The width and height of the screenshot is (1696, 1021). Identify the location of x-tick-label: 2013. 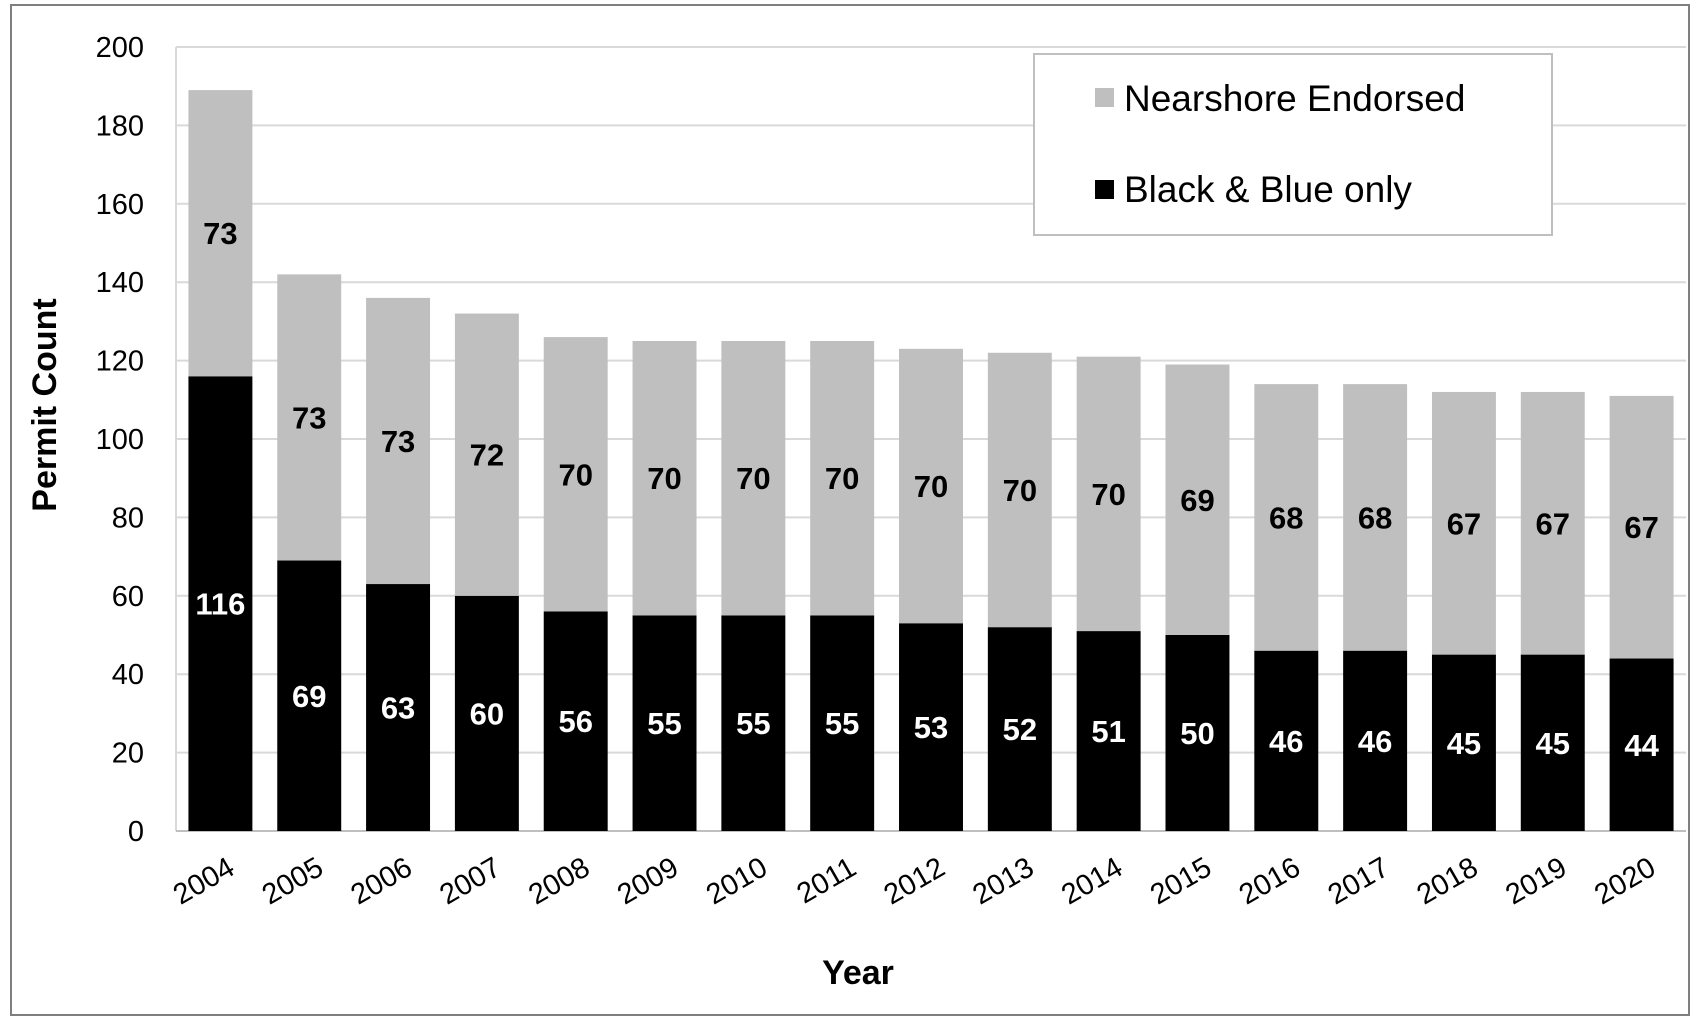
(1003, 881).